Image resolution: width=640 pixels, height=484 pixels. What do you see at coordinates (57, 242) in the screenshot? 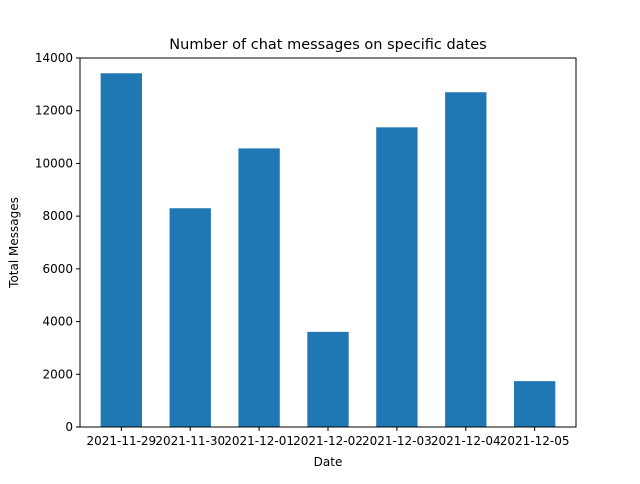
I see `y-axis: 0 2000 4000 6000 8000 10000 12000 14000` at bounding box center [57, 242].